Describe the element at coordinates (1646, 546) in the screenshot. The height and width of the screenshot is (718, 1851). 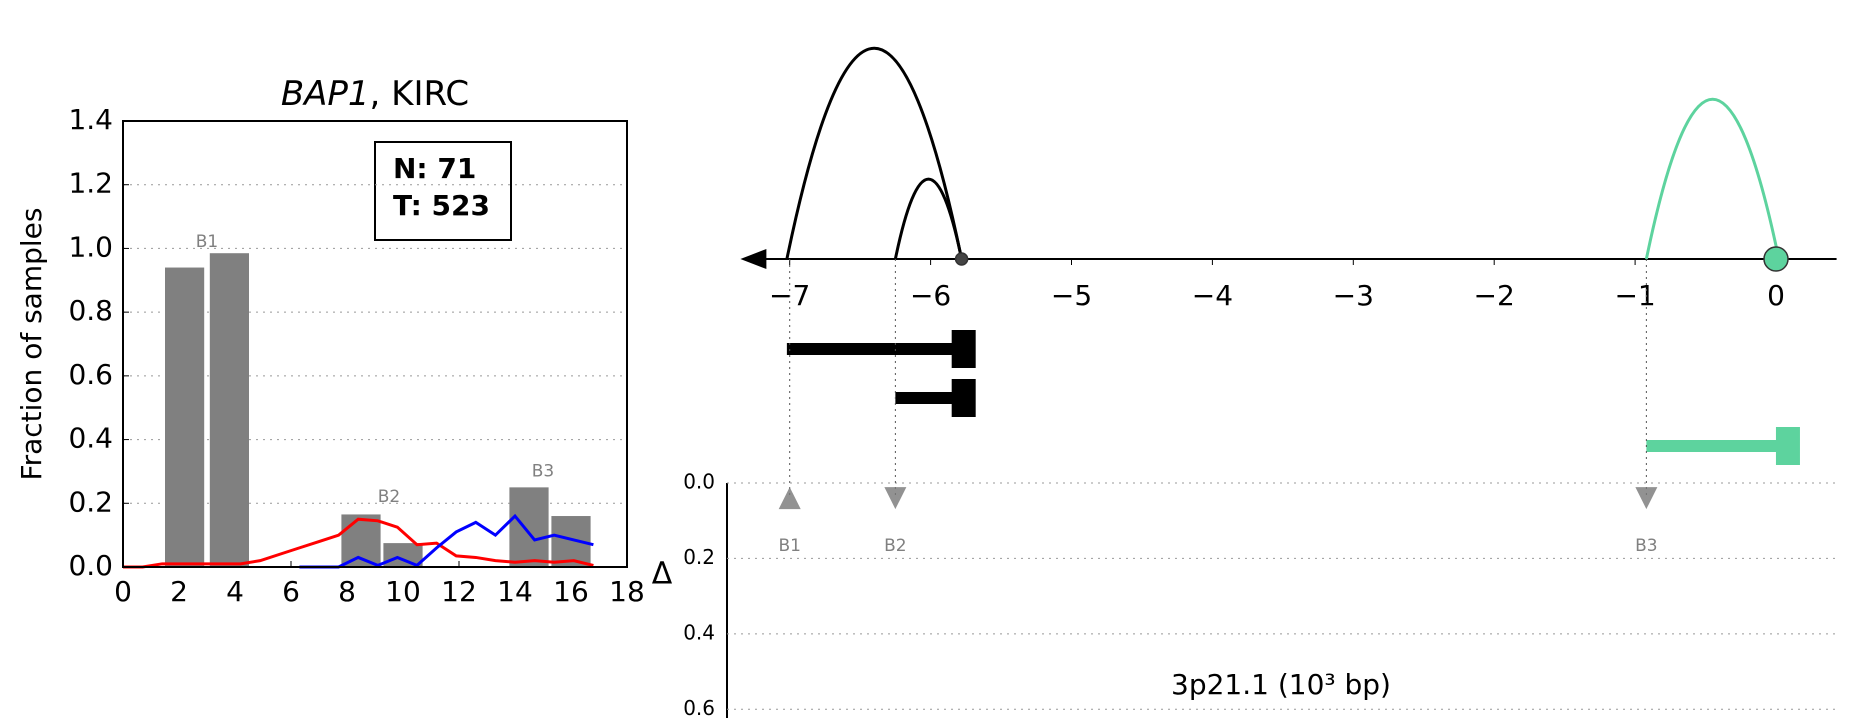
I see `marker-label: B3` at that location.